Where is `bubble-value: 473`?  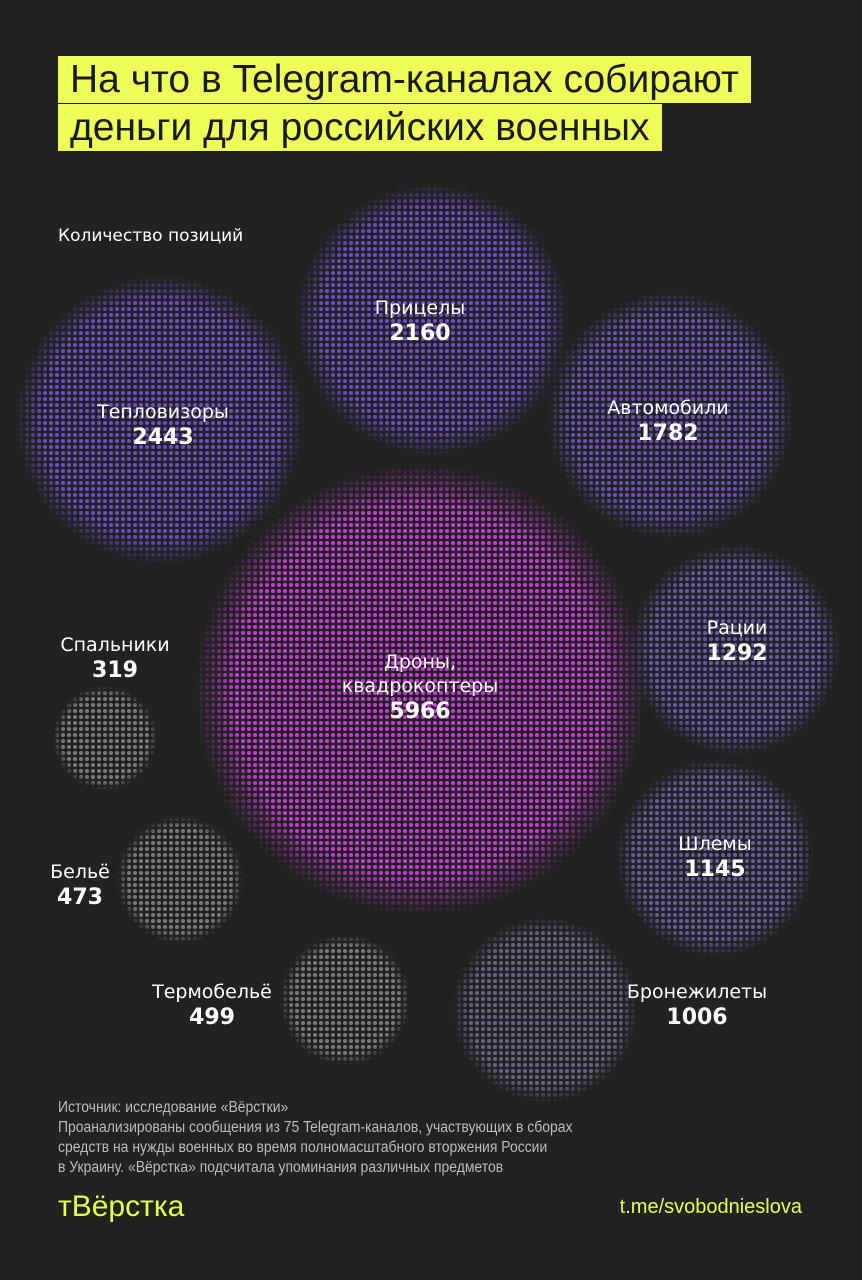
bubble-value: 473 is located at coordinates (80, 897).